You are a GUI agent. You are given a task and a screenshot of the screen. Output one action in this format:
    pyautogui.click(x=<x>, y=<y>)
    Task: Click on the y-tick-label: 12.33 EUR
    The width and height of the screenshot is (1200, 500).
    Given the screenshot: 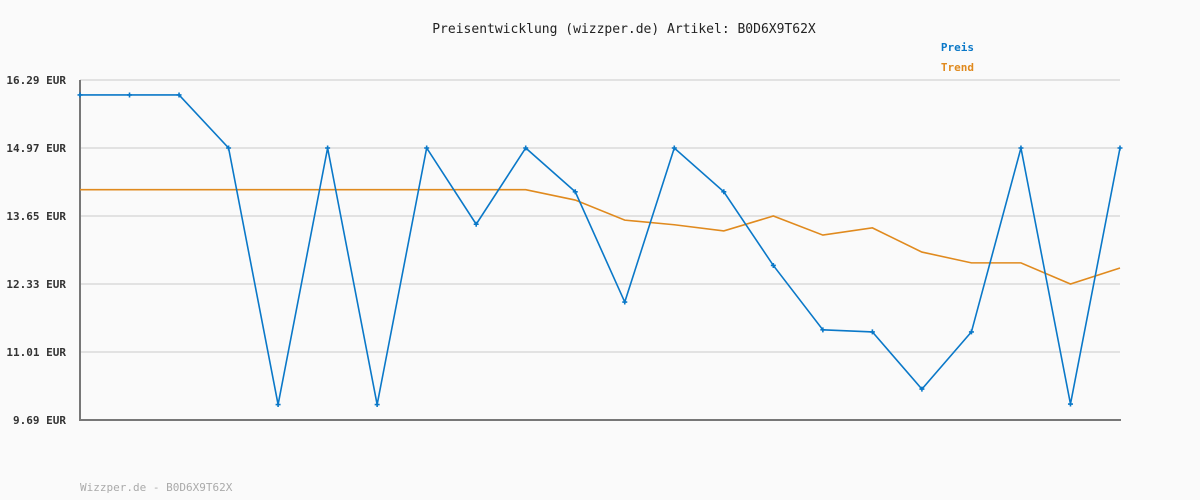 What is the action you would take?
    pyautogui.click(x=36, y=284)
    